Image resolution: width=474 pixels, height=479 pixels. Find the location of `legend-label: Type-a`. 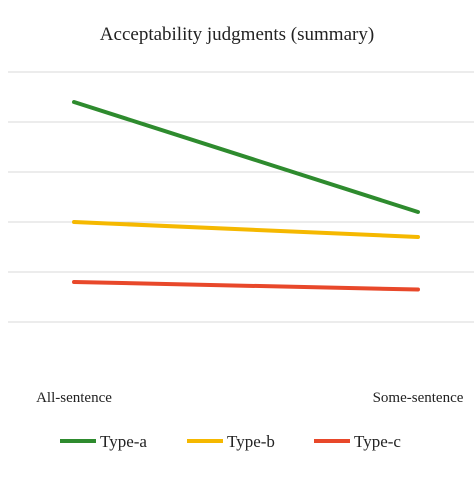

legend-label: Type-a is located at coordinates (123, 441).